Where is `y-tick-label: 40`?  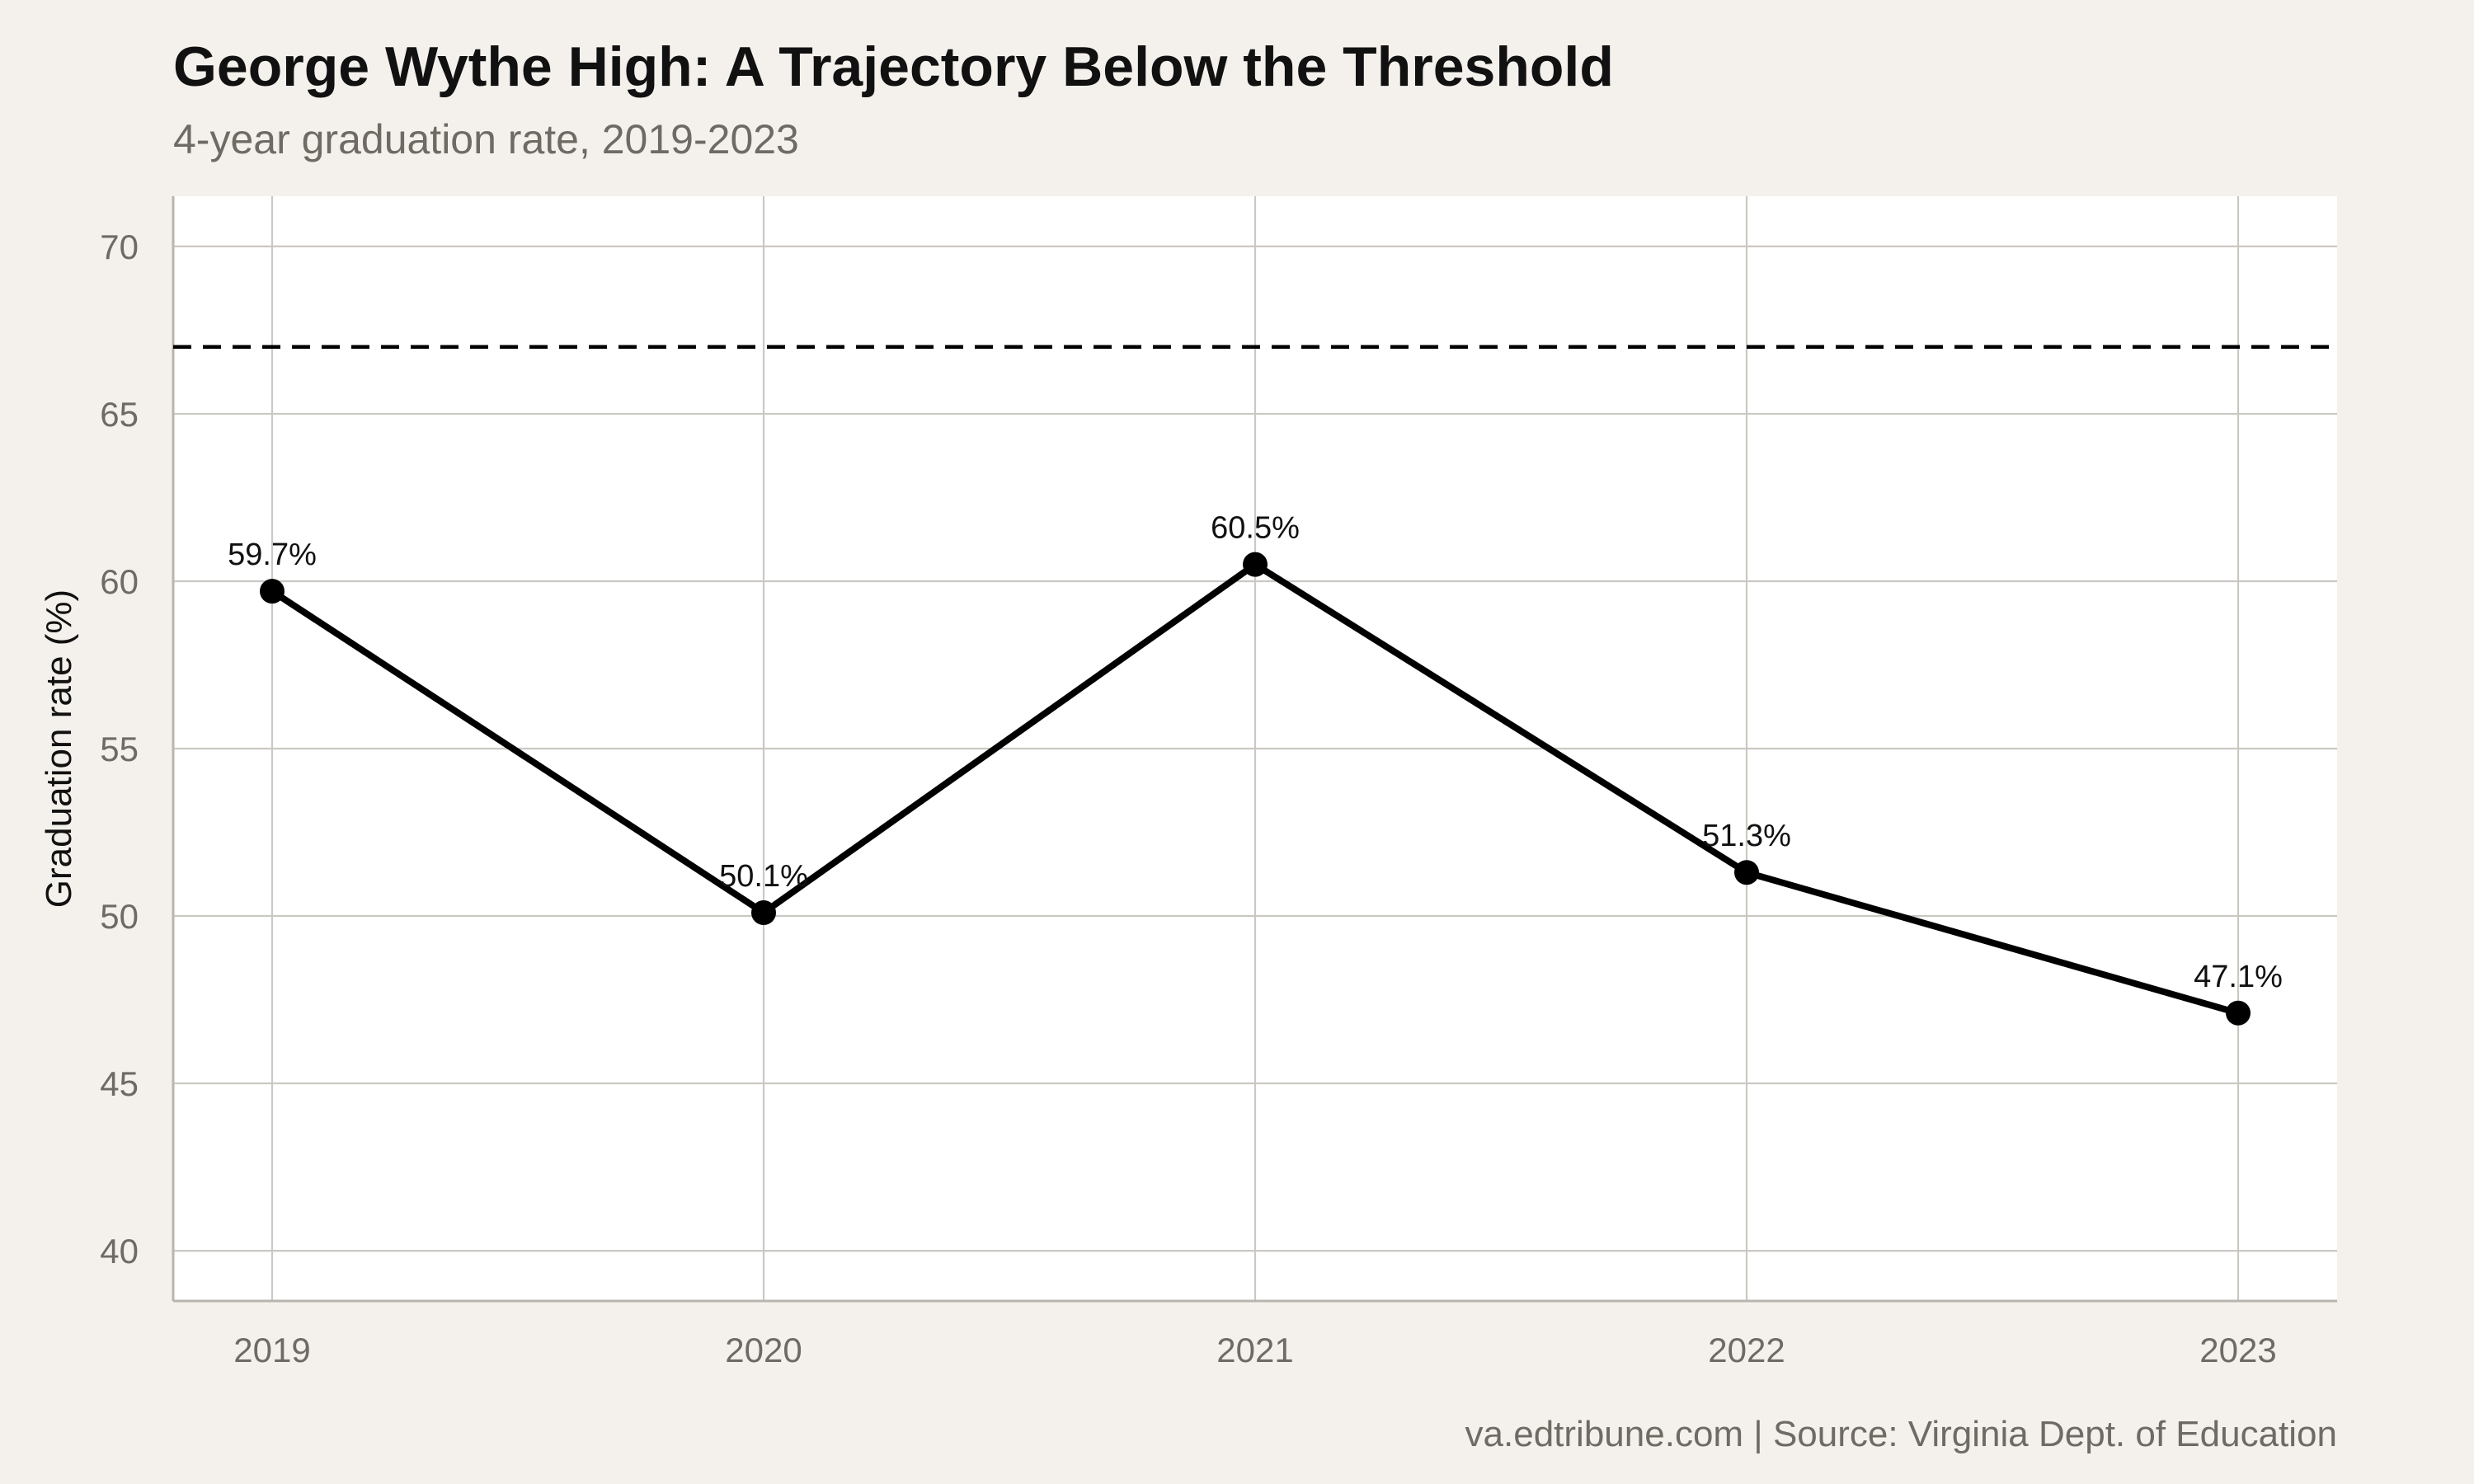 y-tick-label: 40 is located at coordinates (119, 1251).